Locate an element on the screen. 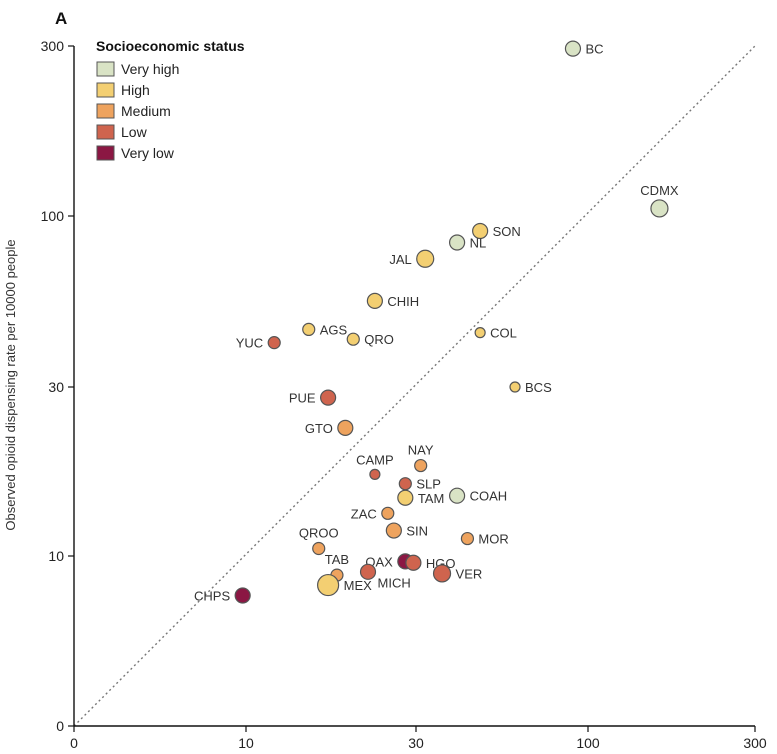  point-mex is located at coordinates (328, 585).